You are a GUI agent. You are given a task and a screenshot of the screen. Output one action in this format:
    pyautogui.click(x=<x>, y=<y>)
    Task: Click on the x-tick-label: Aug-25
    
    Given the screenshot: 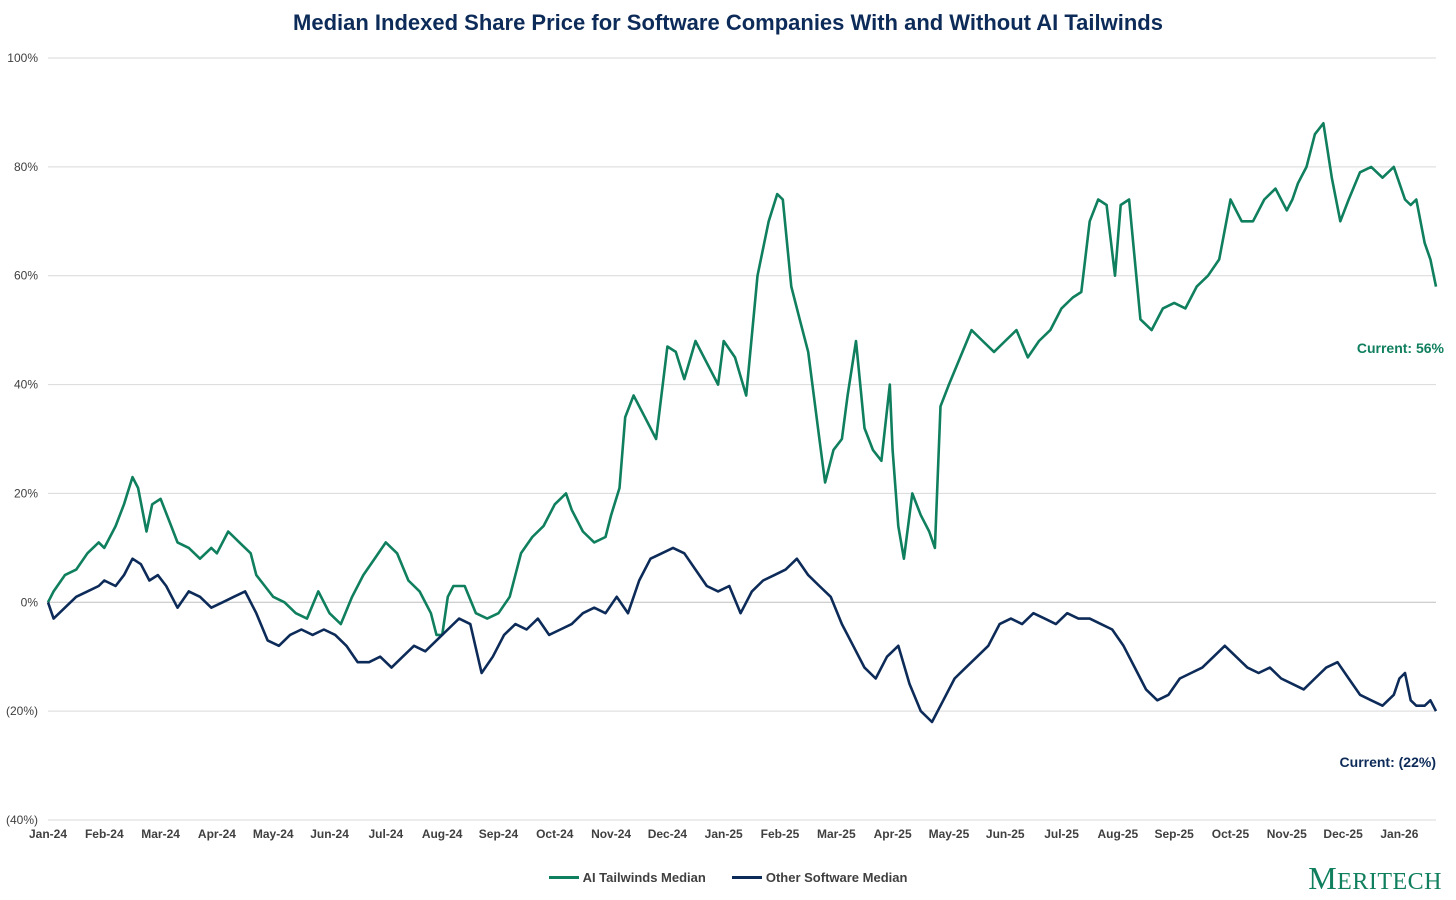 What is the action you would take?
    pyautogui.click(x=1118, y=834)
    